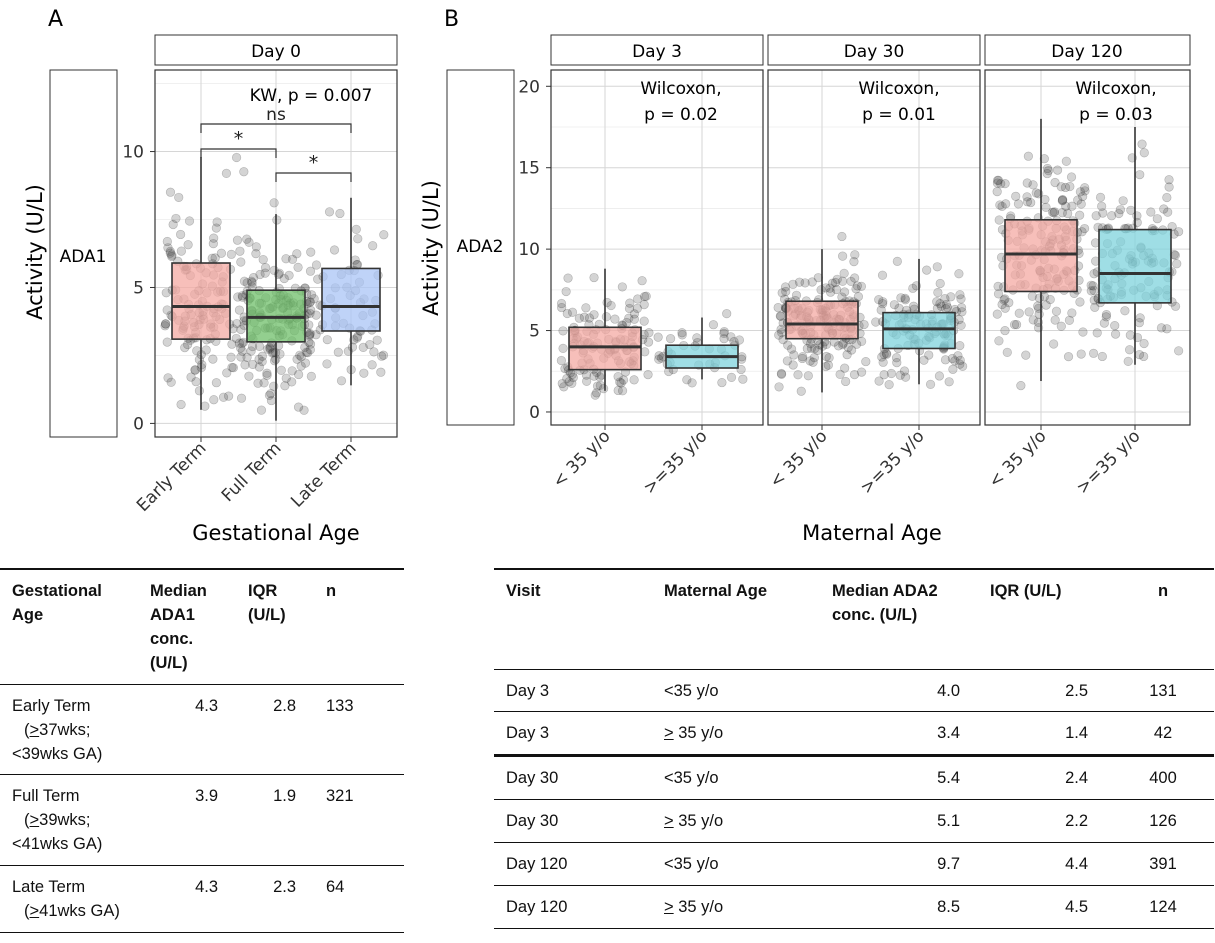 The width and height of the screenshot is (1215, 943). Describe the element at coordinates (83, 253) in the screenshot. I see `panel-a-row-strip` at that location.